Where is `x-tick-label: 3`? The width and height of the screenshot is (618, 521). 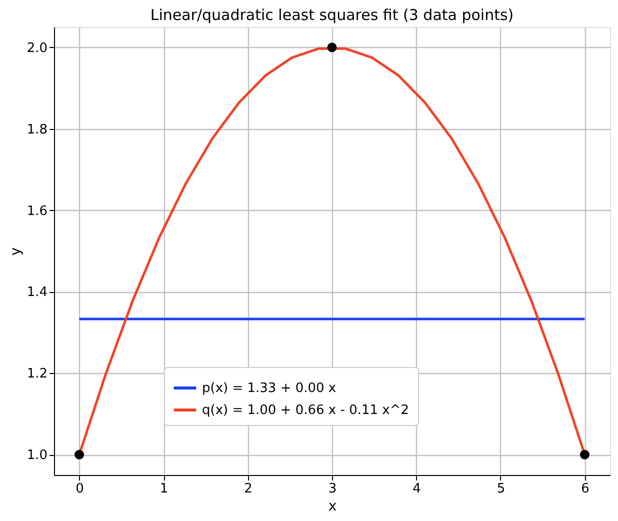
x-tick-label: 3 is located at coordinates (332, 489).